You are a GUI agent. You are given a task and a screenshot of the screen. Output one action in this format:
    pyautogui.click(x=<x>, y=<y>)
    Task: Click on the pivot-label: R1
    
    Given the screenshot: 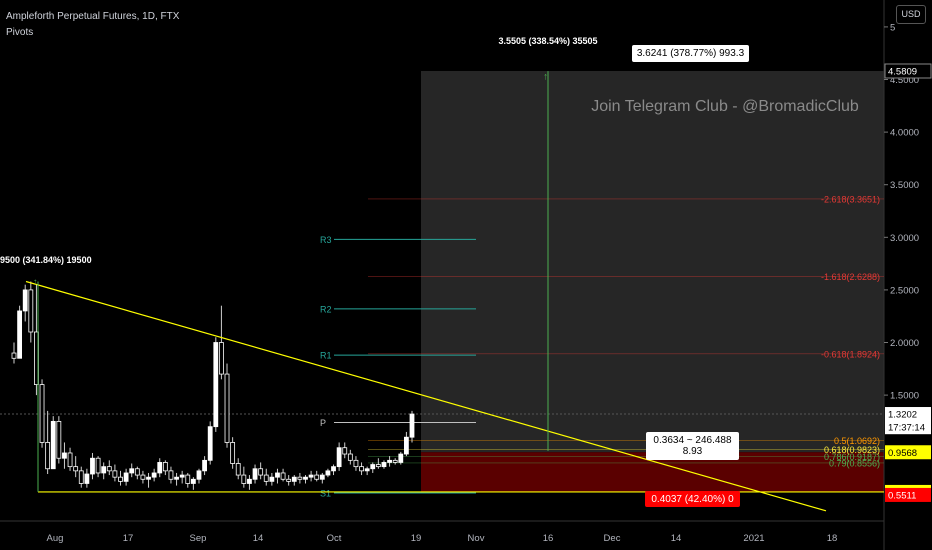 What is the action you would take?
    pyautogui.click(x=326, y=356)
    